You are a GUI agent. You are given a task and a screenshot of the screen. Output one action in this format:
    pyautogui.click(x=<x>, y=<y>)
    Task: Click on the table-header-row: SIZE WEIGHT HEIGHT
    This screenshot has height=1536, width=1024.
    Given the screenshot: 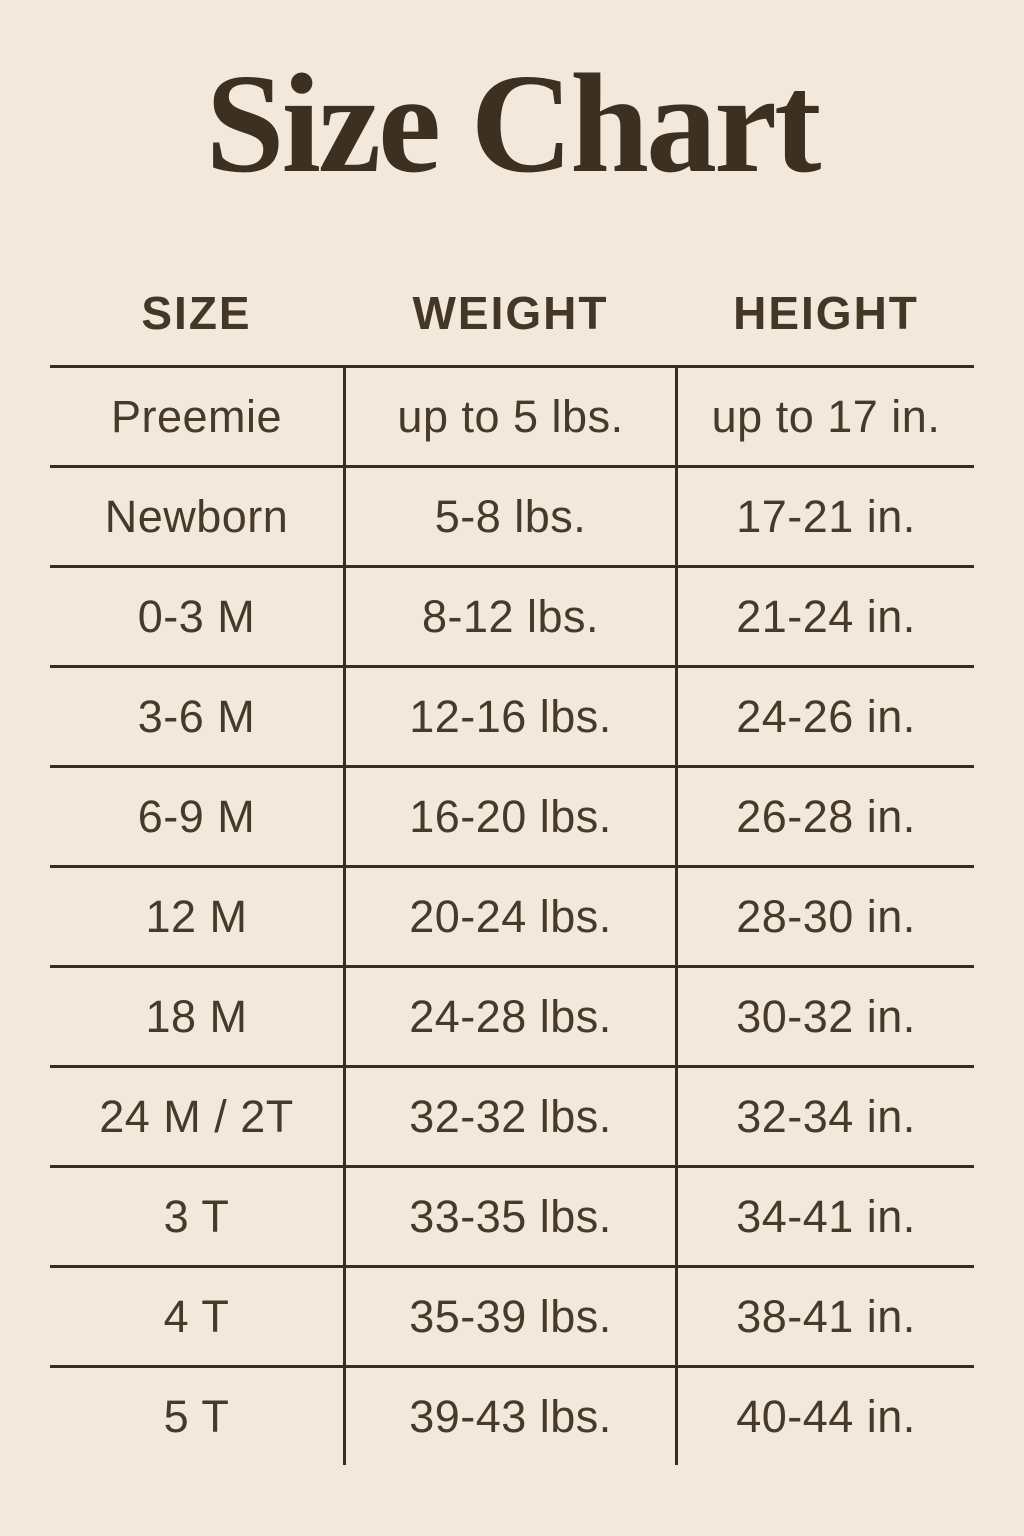 What is the action you would take?
    pyautogui.click(x=512, y=314)
    